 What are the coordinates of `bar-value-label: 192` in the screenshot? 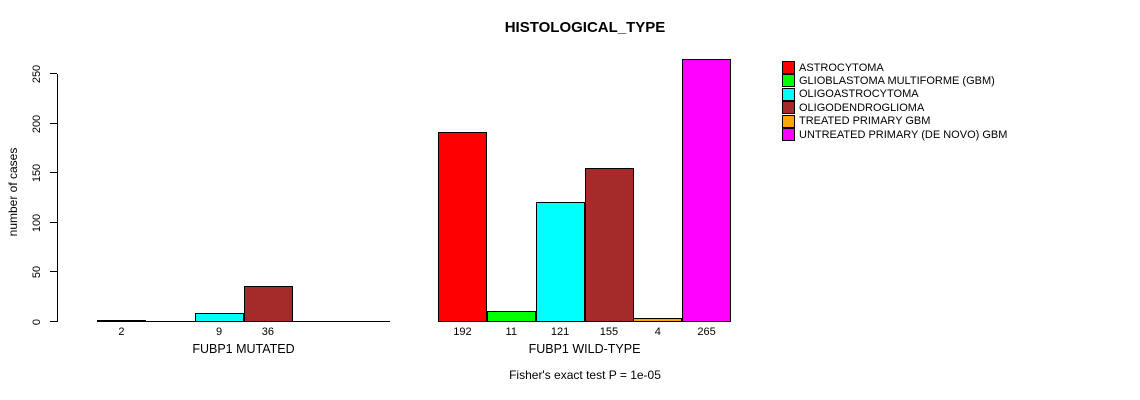 It's located at (462, 332).